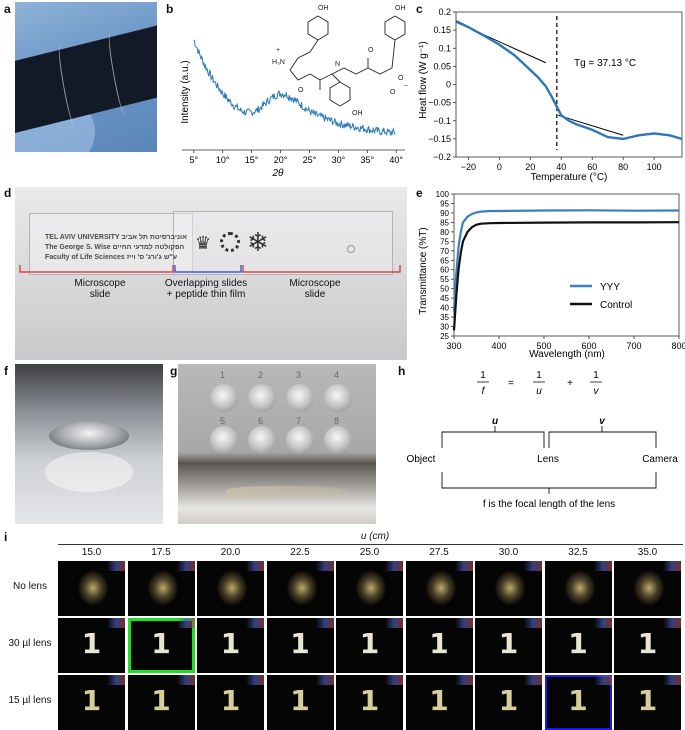  What do you see at coordinates (567, 354) in the screenshot?
I see `chart-e-xlabel: Wavelength (nm)` at bounding box center [567, 354].